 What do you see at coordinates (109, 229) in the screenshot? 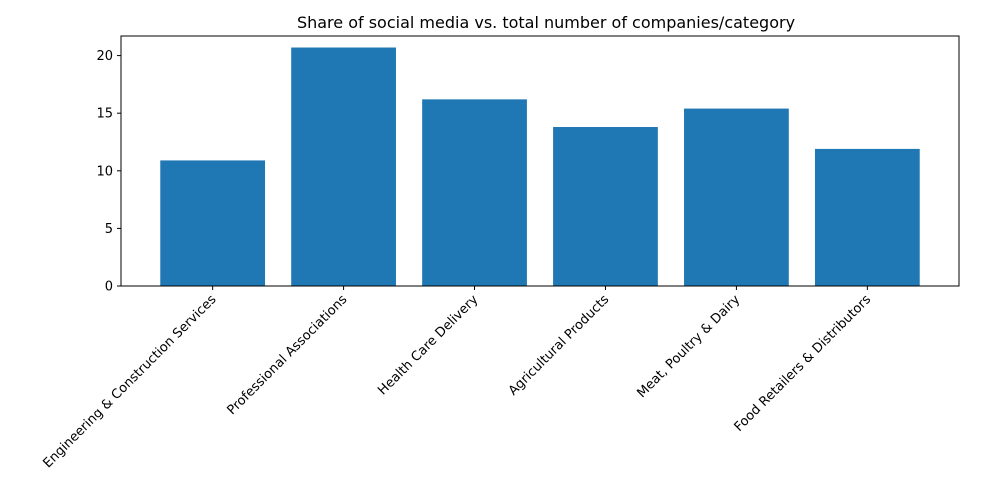
I see `y-tick-label: 5` at bounding box center [109, 229].